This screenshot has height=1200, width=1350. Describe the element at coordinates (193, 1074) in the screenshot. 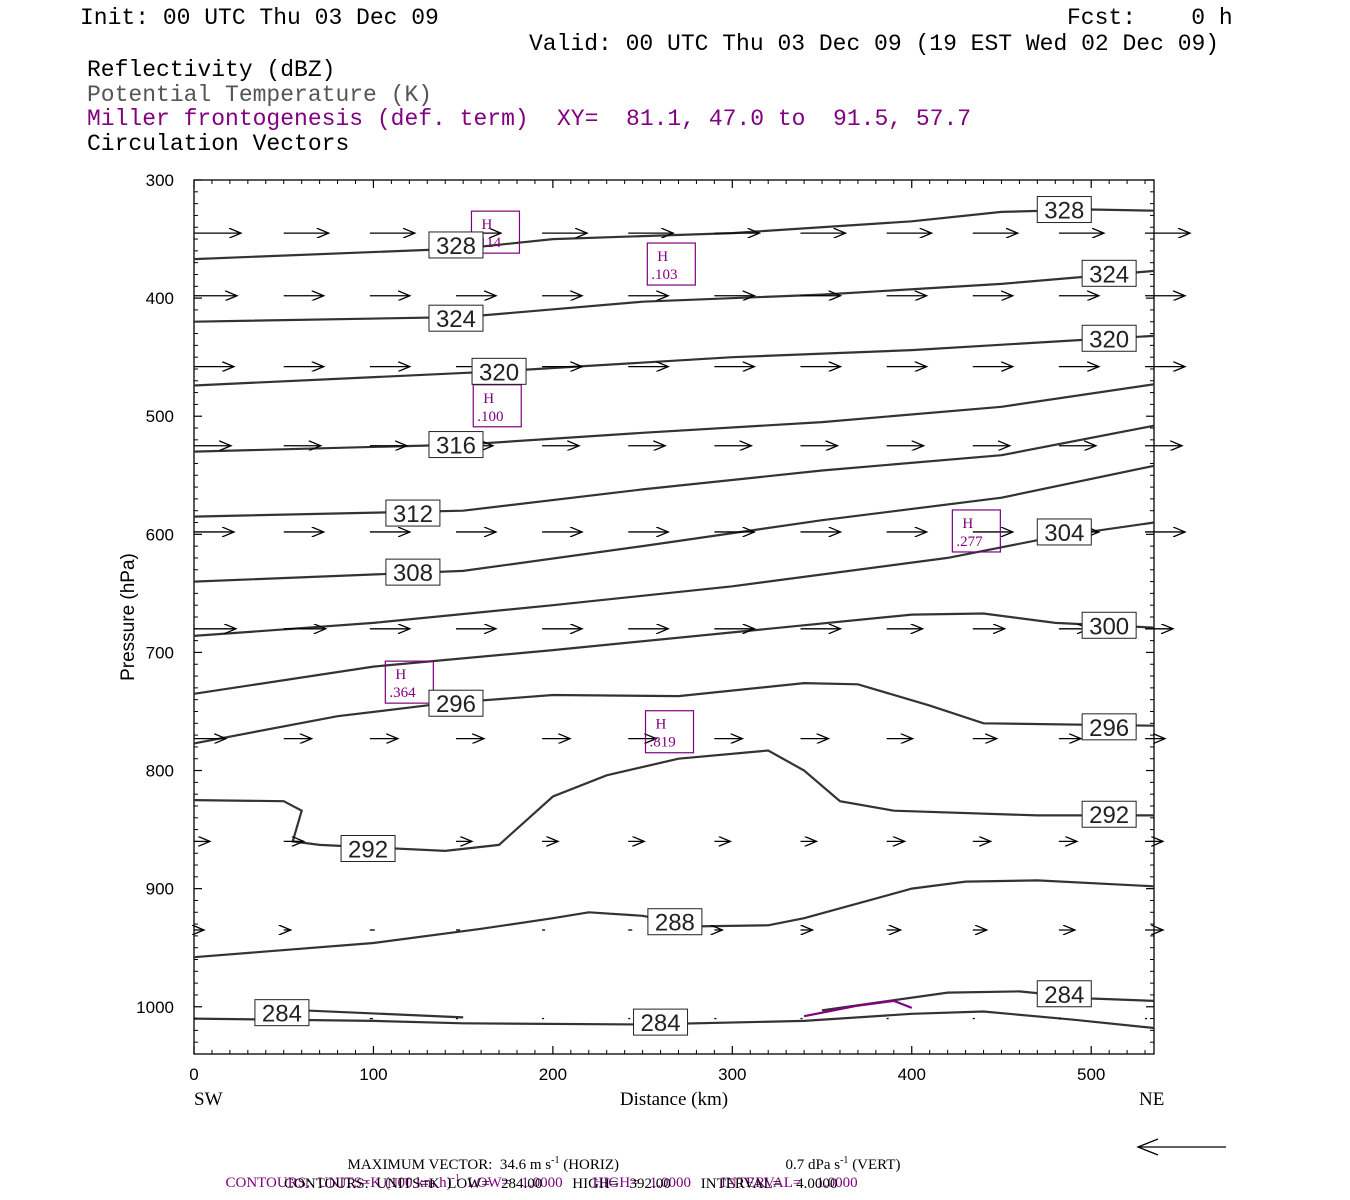

I see `x-tick-label: 0` at that location.